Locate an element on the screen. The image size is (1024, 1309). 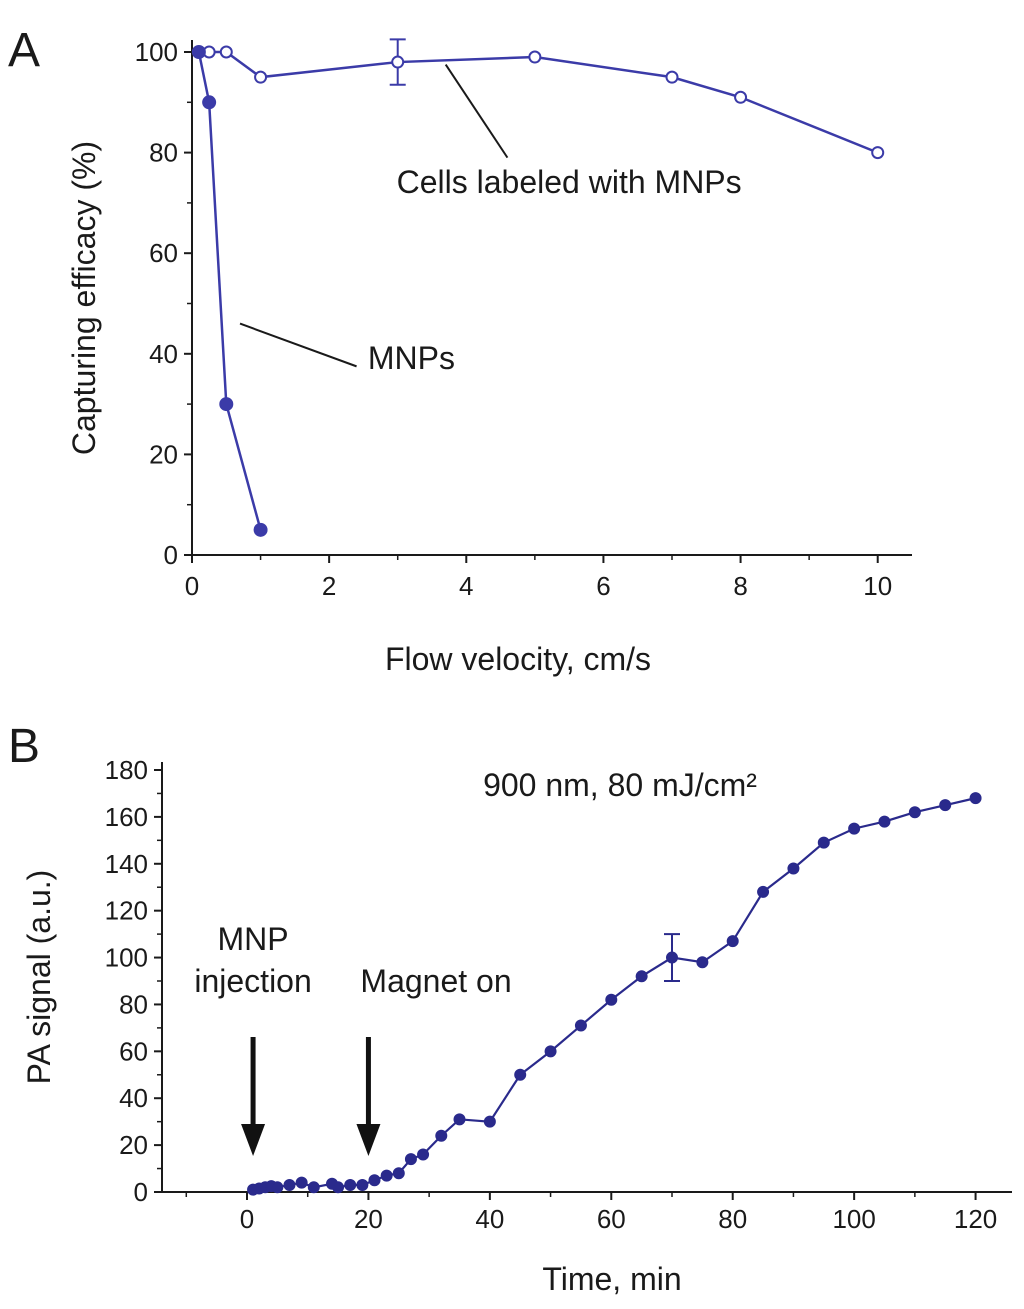
panel-b-y-tick-label: 120 is located at coordinates (126, 911).